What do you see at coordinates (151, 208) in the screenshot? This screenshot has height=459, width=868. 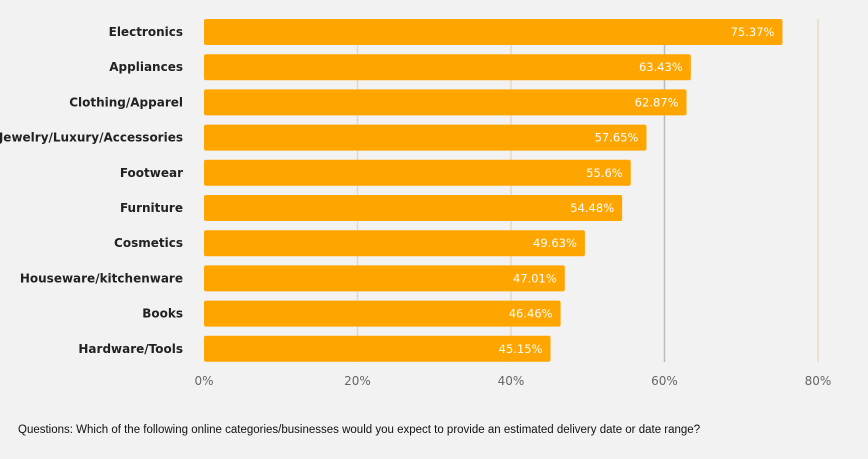 I see `category-label: Furniture` at bounding box center [151, 208].